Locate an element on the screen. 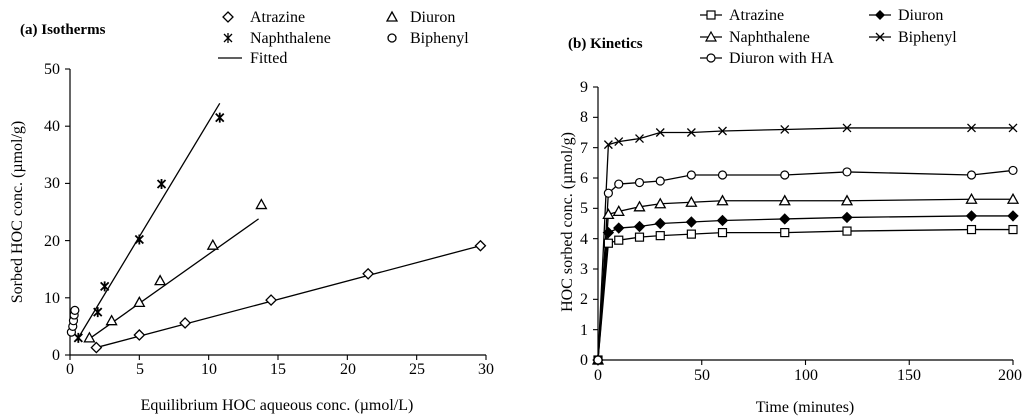 Image resolution: width=1028 pixels, height=416 pixels. kinetics-y-axis-label: HOC sorbed conc. (µmol/g) is located at coordinates (567, 222).